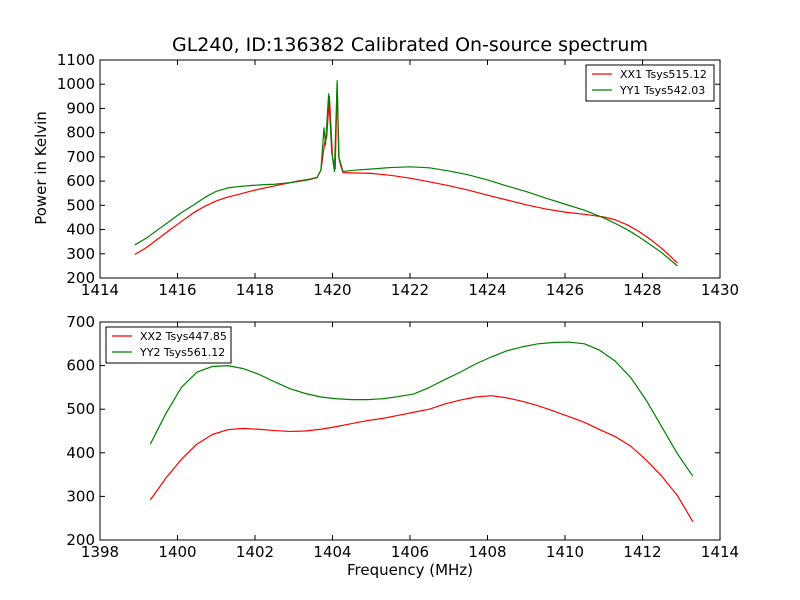 Image resolution: width=800 pixels, height=600 pixels. What do you see at coordinates (255, 290) in the screenshot?
I see `x-tick-label: 1418` at bounding box center [255, 290].